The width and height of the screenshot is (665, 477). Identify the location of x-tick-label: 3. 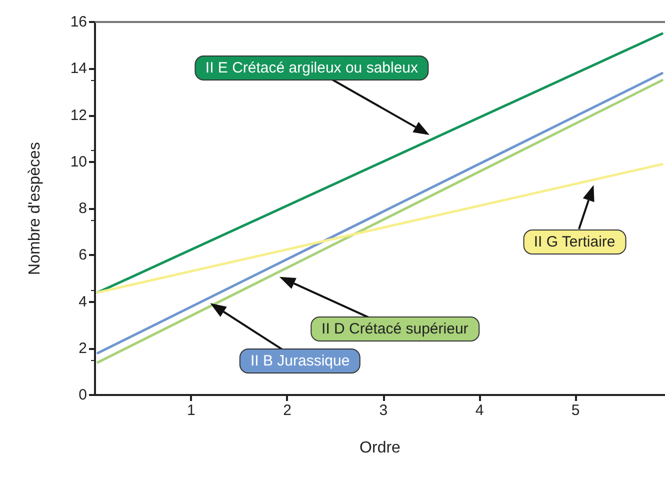
(383, 410).